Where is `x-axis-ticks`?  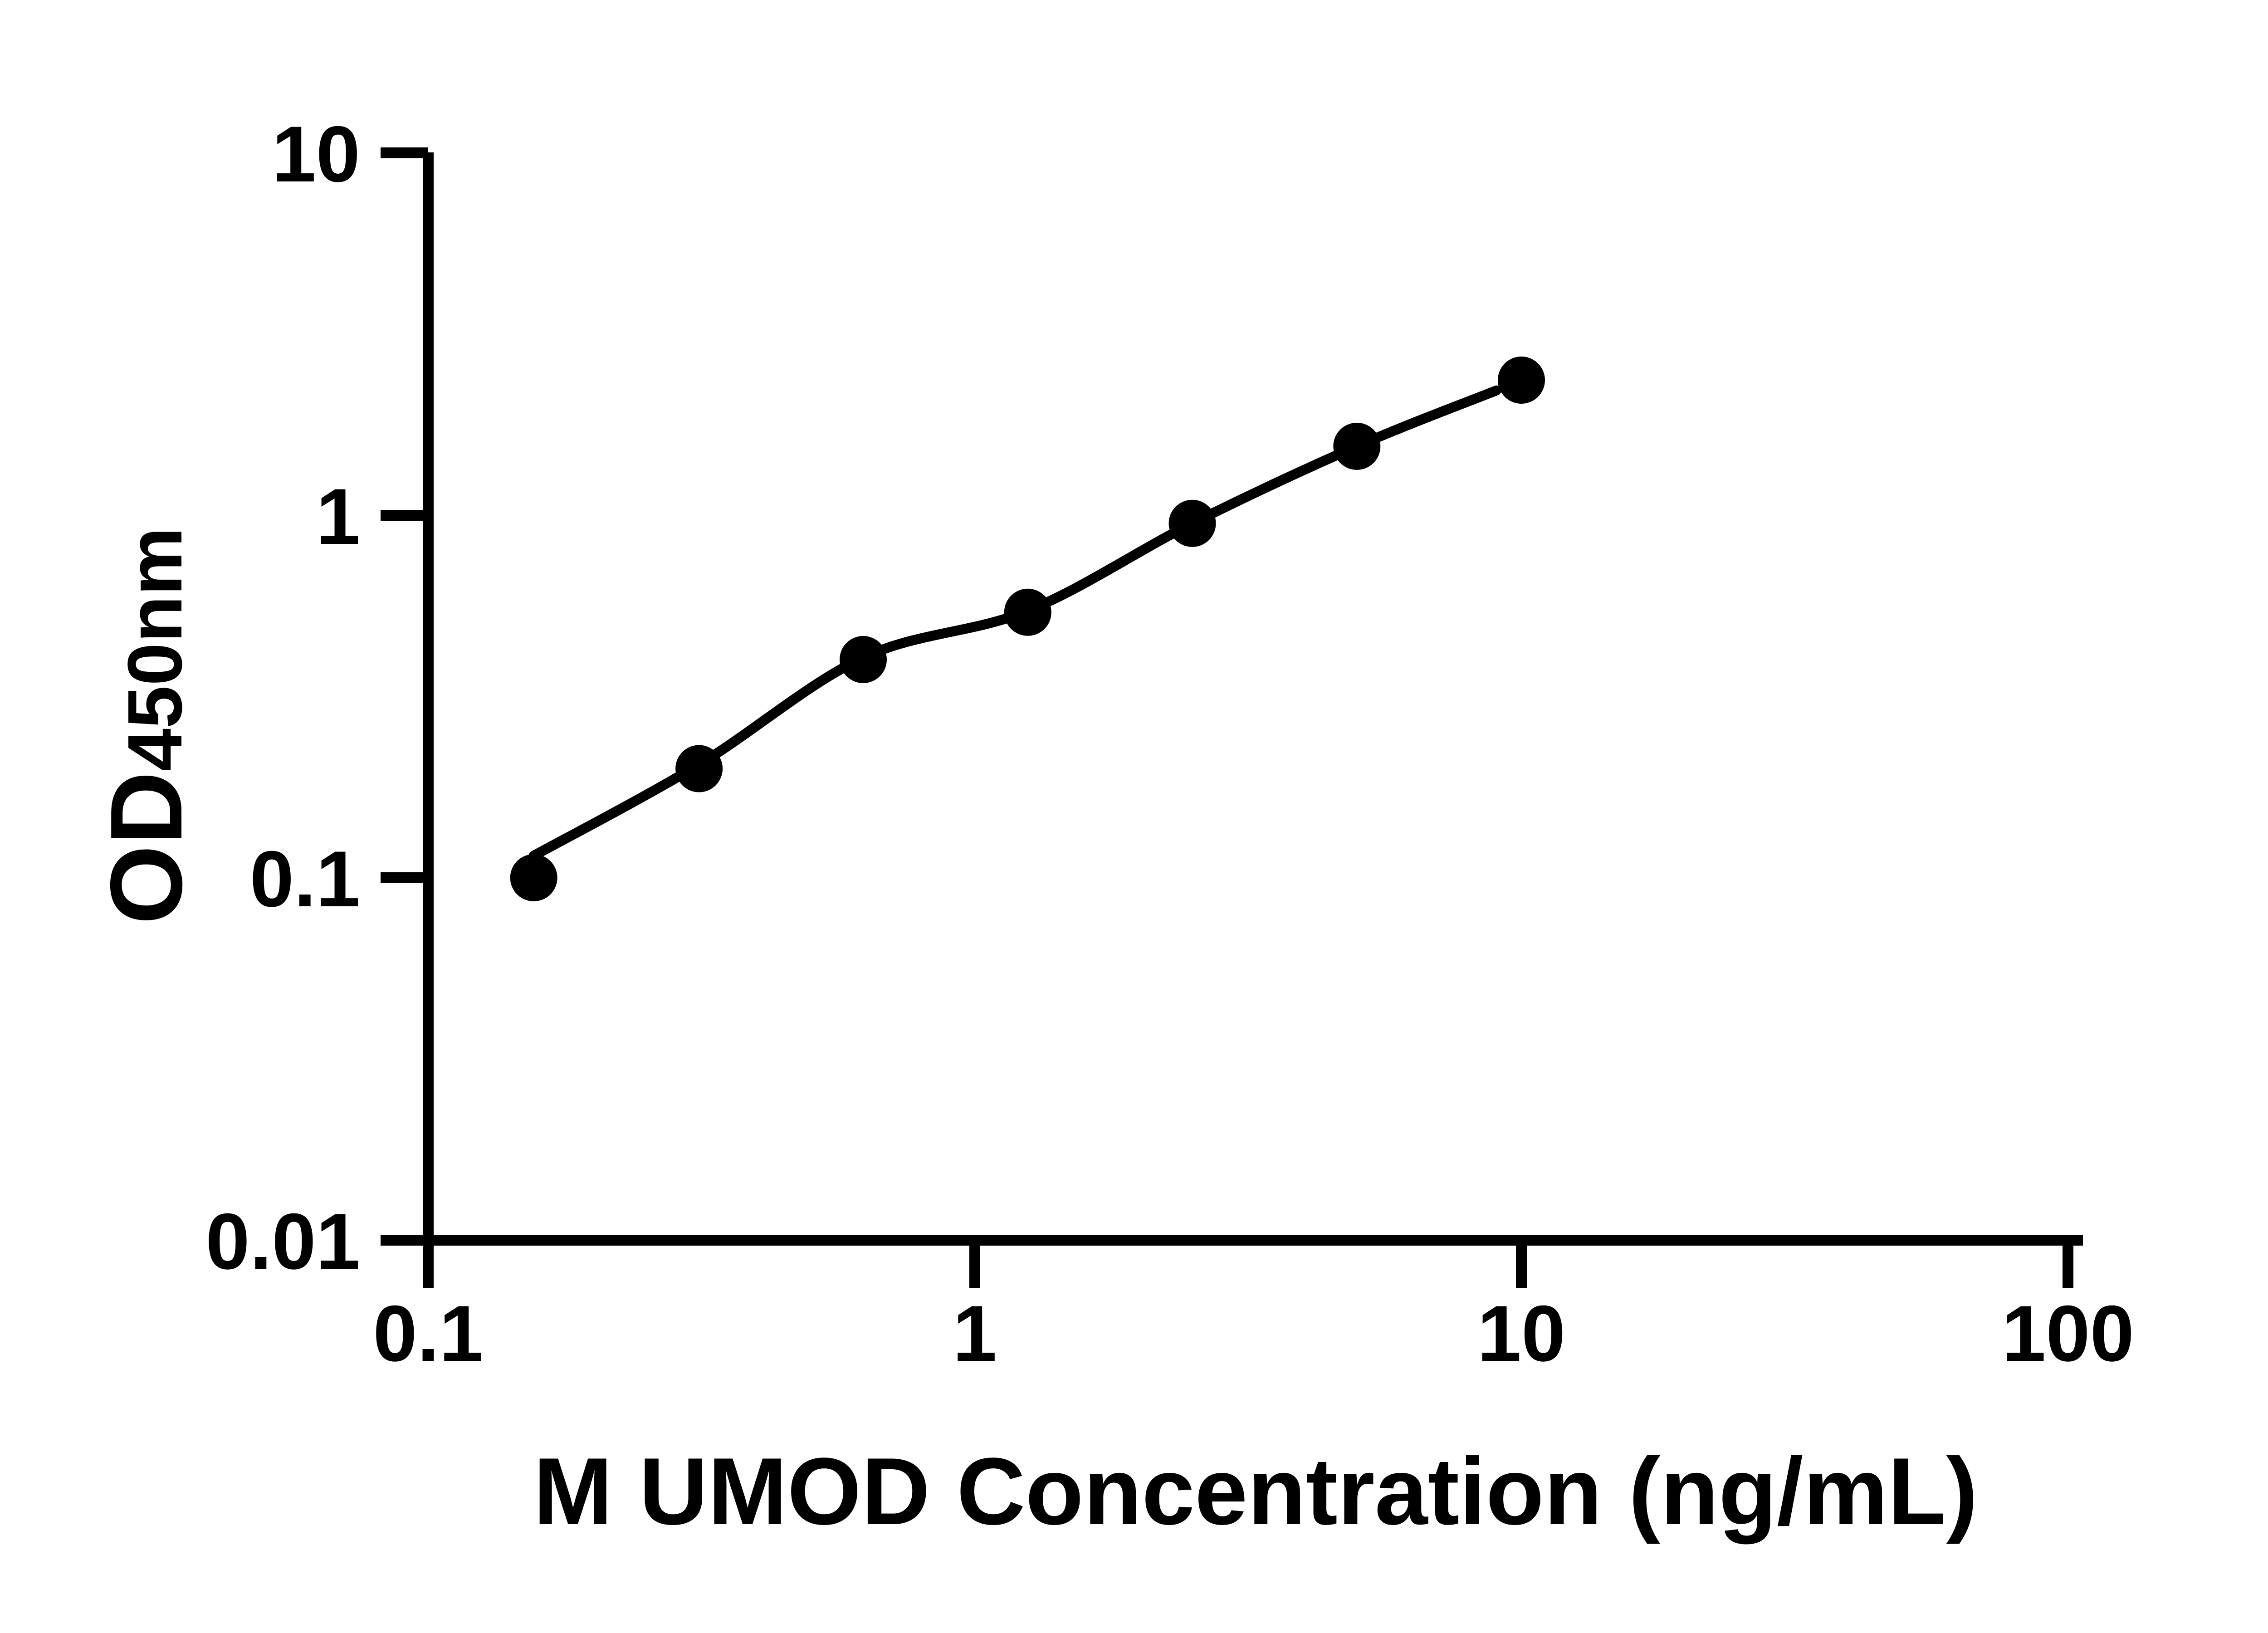 x-axis-ticks is located at coordinates (1248, 1264).